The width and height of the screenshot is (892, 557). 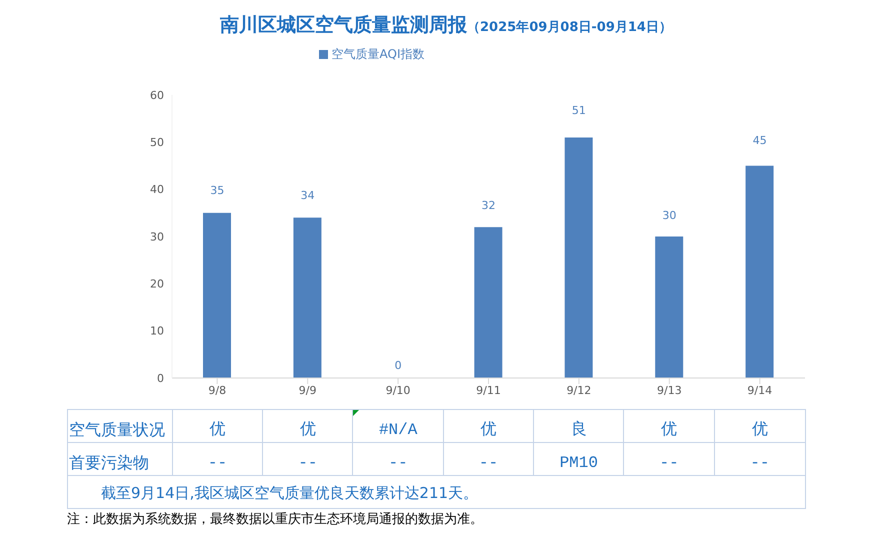 What do you see at coordinates (157, 95) in the screenshot?
I see `y-tick-label: 60` at bounding box center [157, 95].